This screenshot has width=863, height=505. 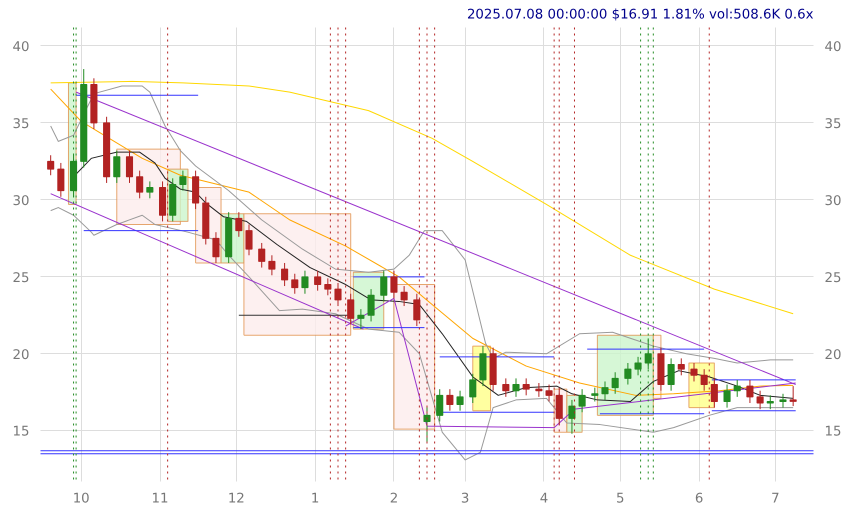 What do you see at coordinates (833, 432) in the screenshot?
I see `y2-tick-label: 15` at bounding box center [833, 432].